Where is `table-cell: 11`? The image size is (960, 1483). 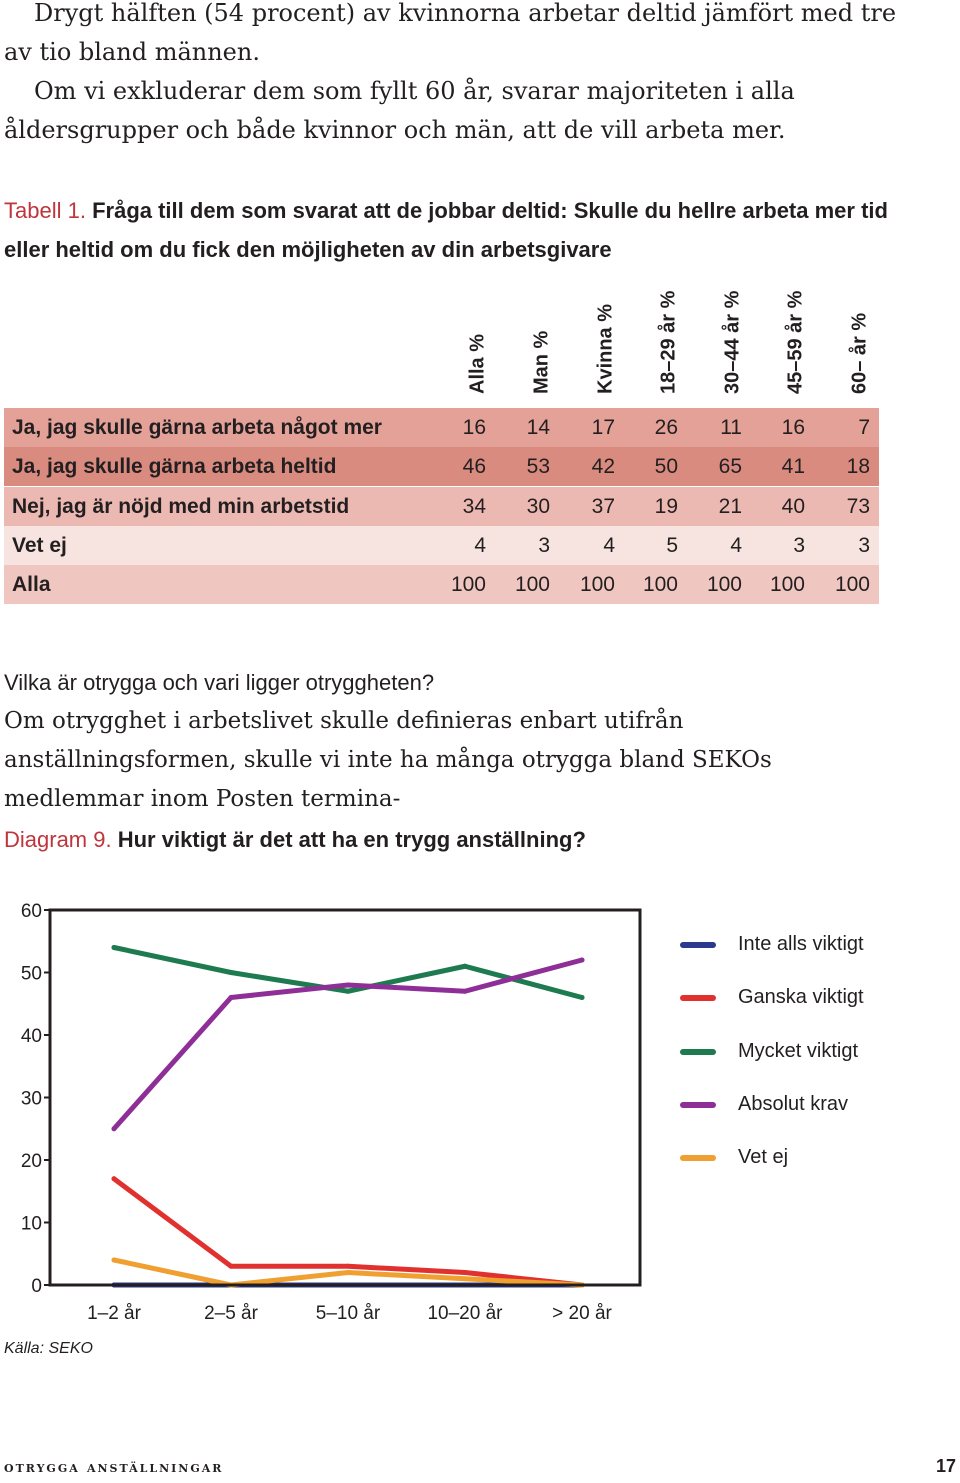 table-cell: 11 is located at coordinates (731, 427).